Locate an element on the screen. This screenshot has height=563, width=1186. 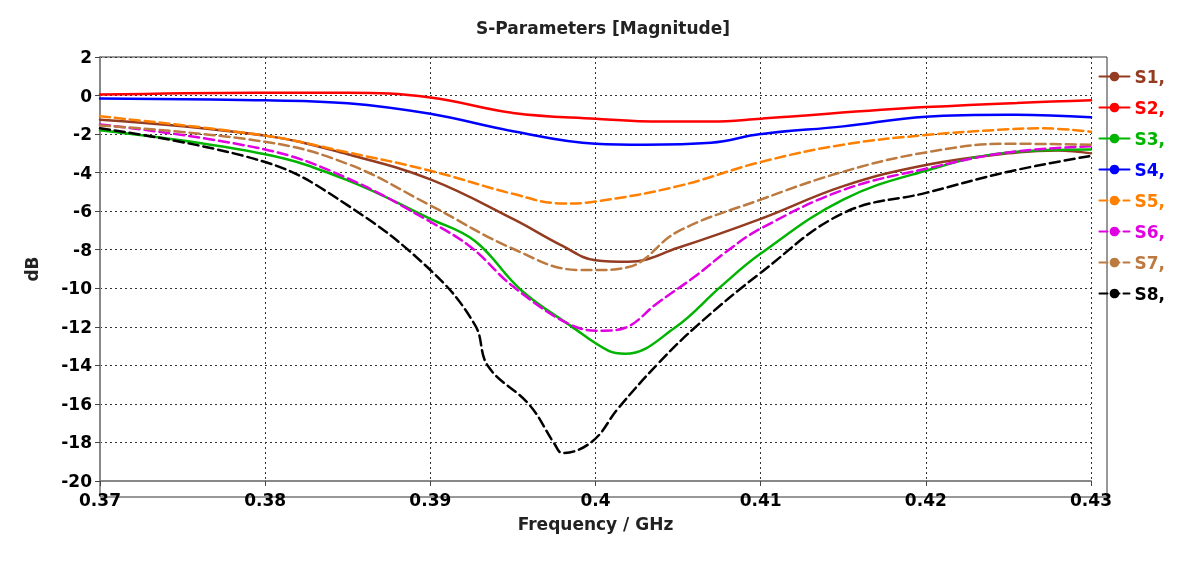
legend-label: S8, is located at coordinates (1149, 293).